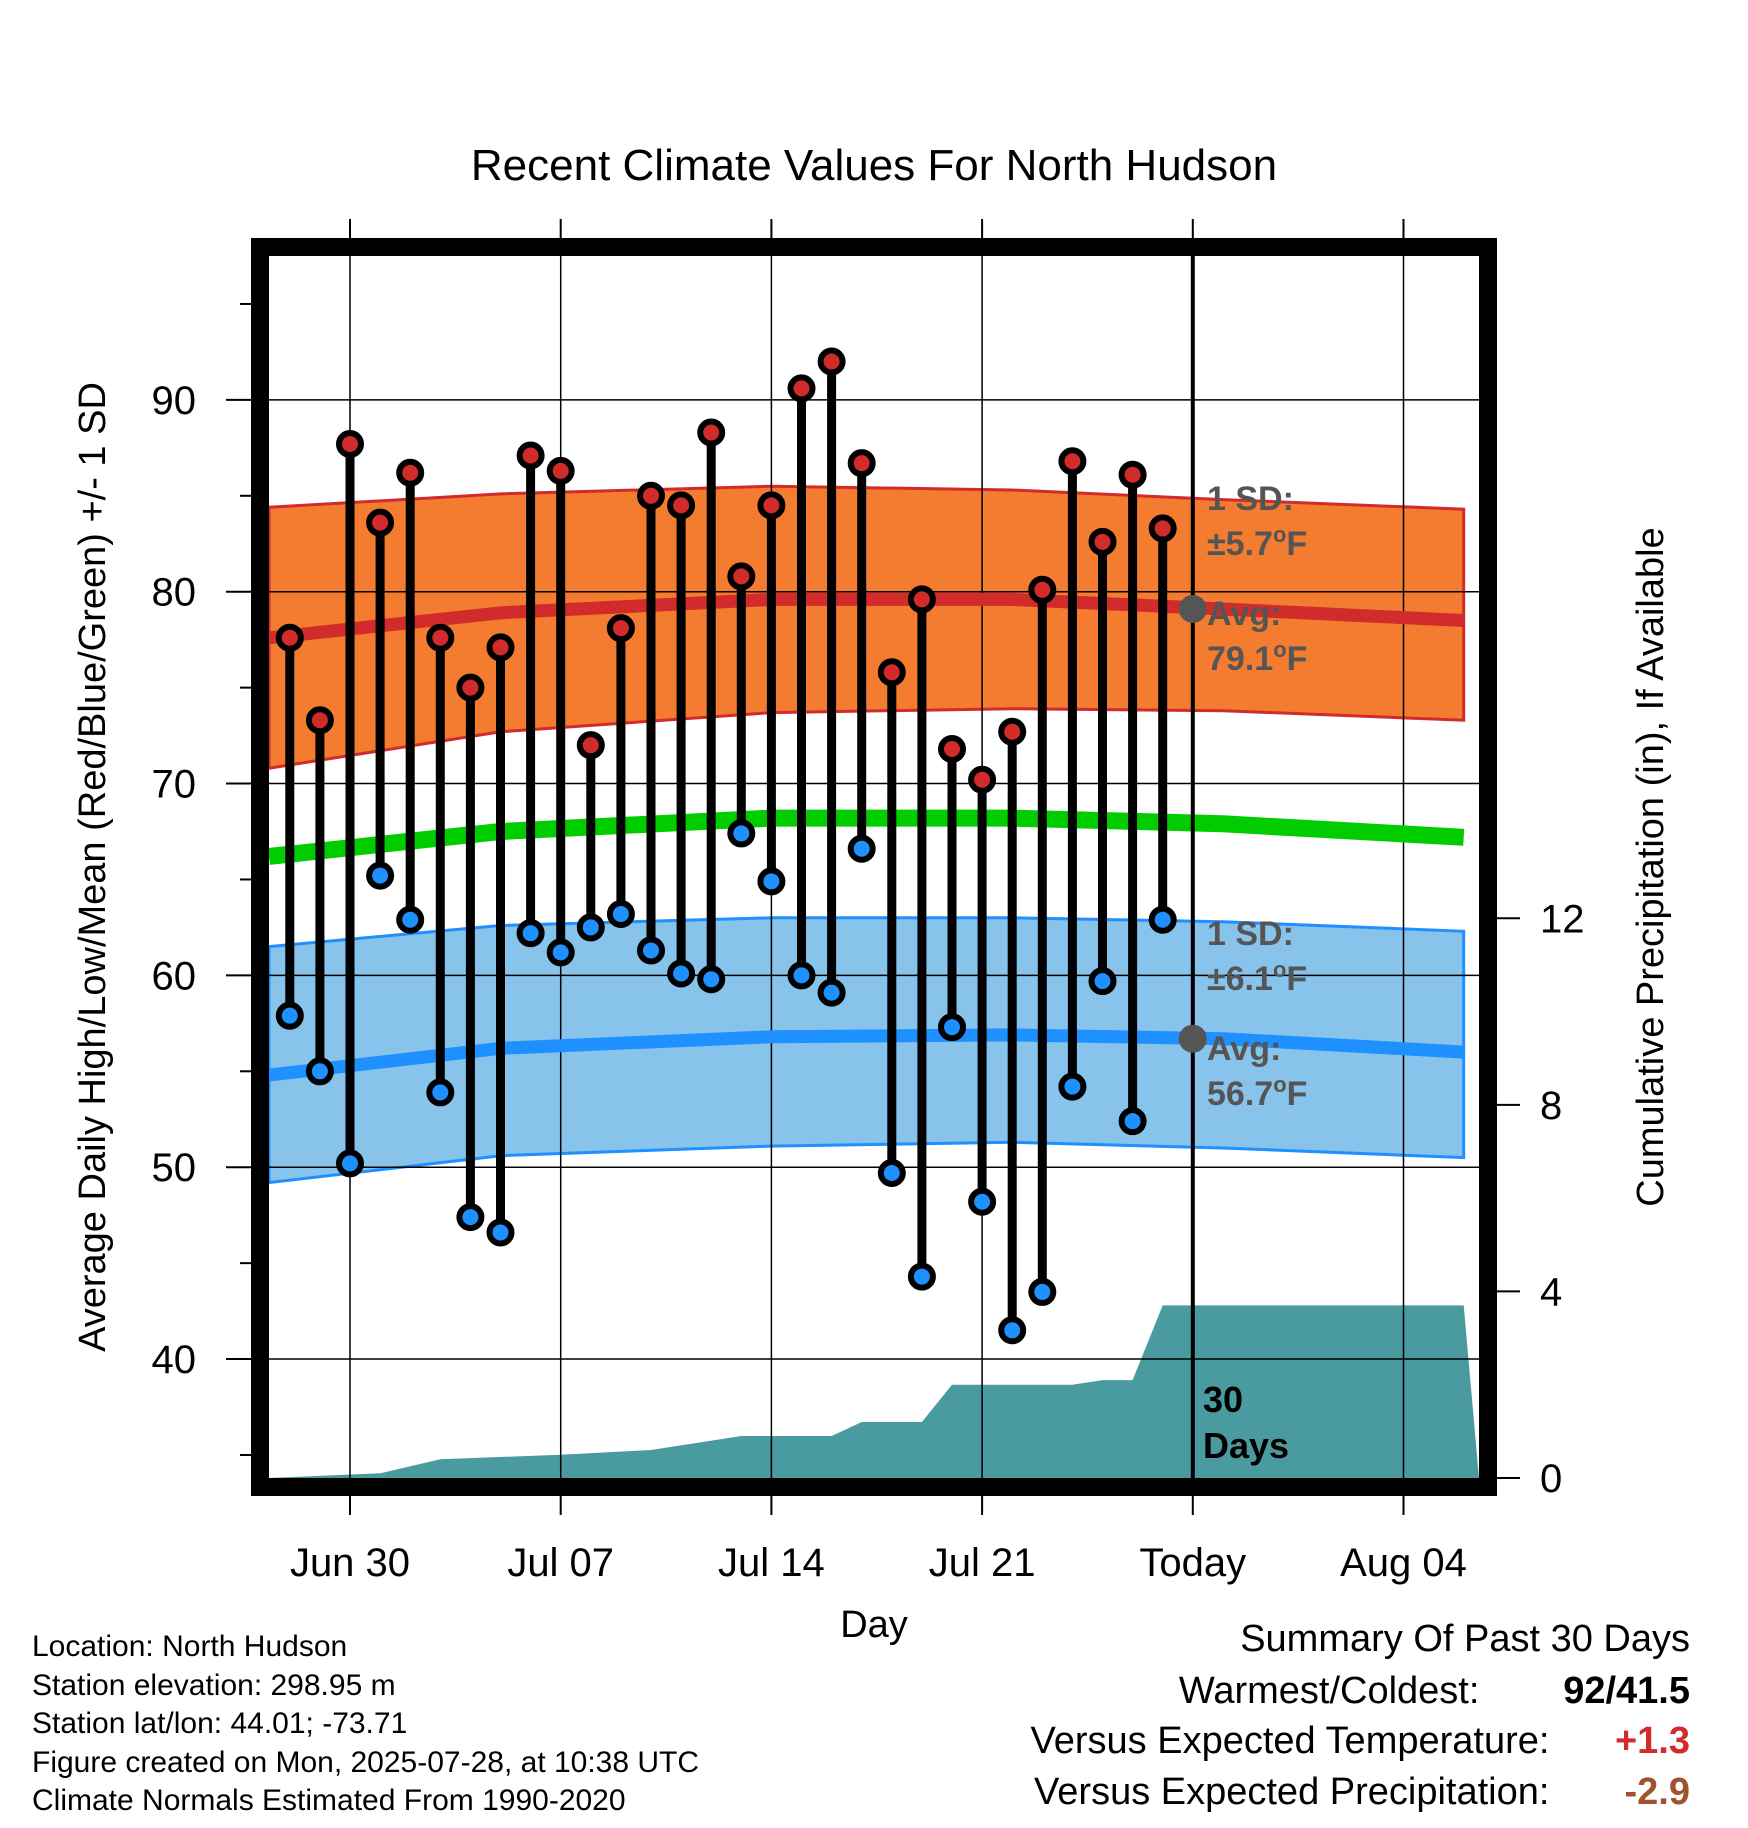  Describe the element at coordinates (982, 1563) in the screenshot. I see `x-tick-label: Jul 21` at that location.